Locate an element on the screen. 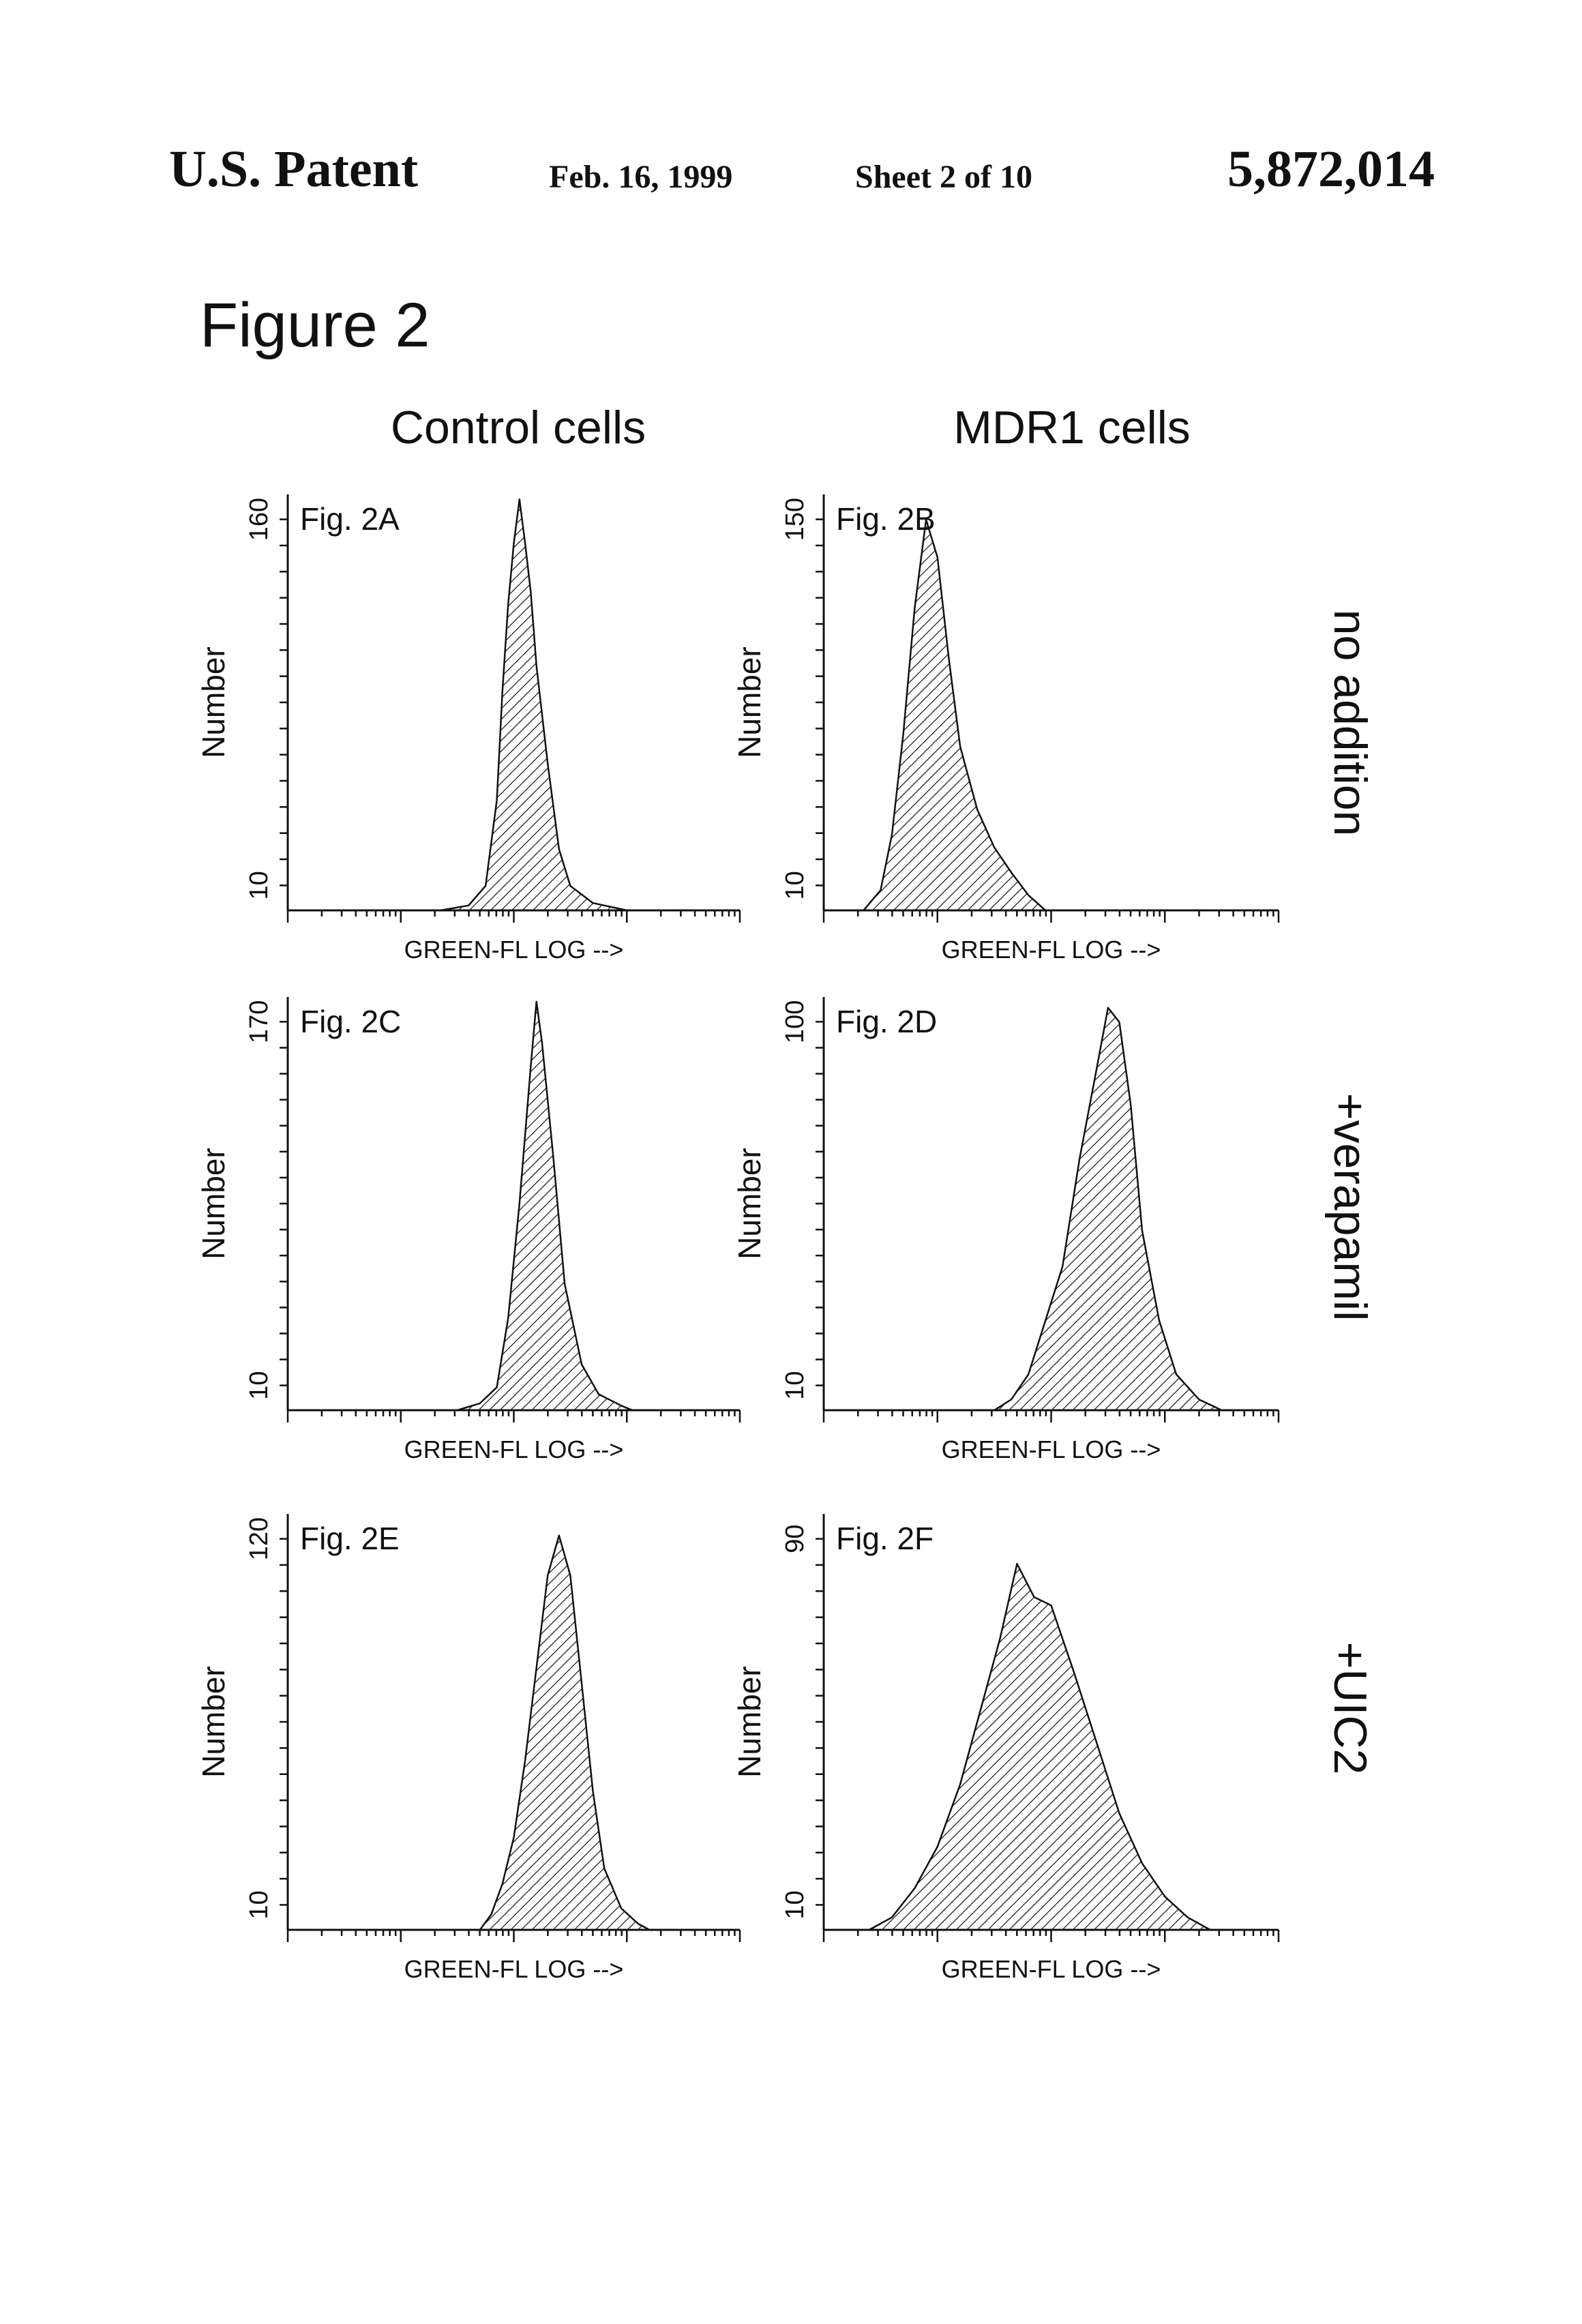  panel-label: Fig. 2C is located at coordinates (350, 1021).